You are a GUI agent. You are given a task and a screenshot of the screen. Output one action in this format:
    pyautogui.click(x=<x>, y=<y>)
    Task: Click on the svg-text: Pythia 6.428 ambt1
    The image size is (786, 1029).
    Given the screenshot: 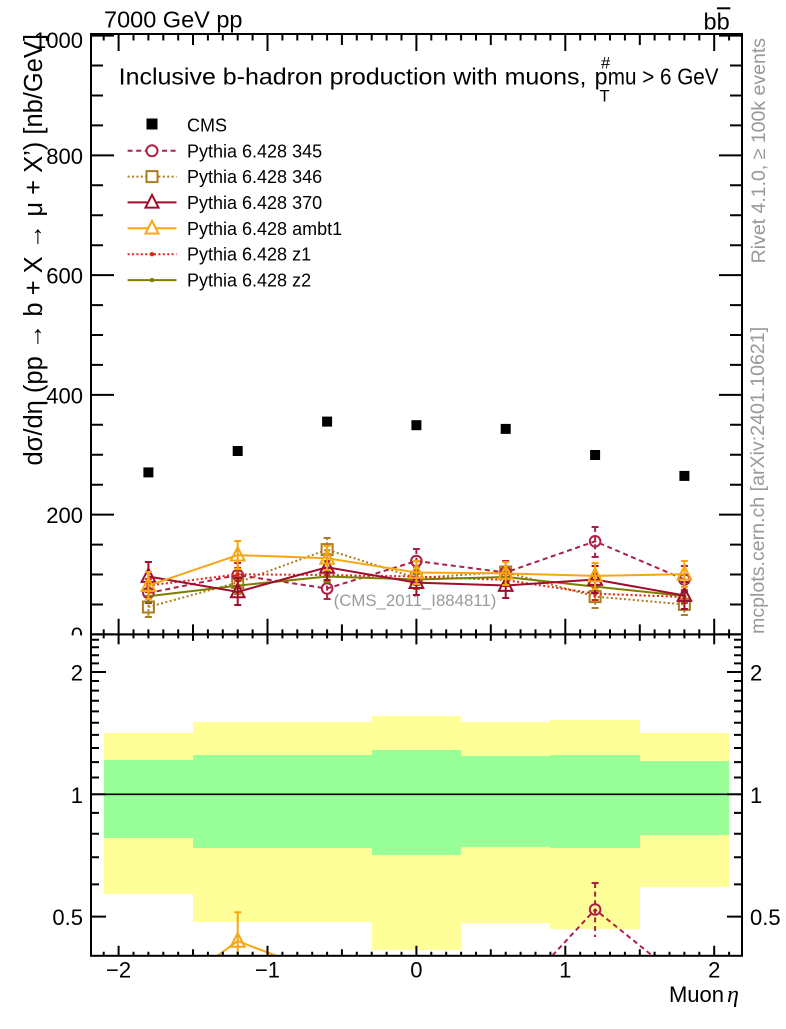 What is the action you would take?
    pyautogui.click(x=264, y=229)
    